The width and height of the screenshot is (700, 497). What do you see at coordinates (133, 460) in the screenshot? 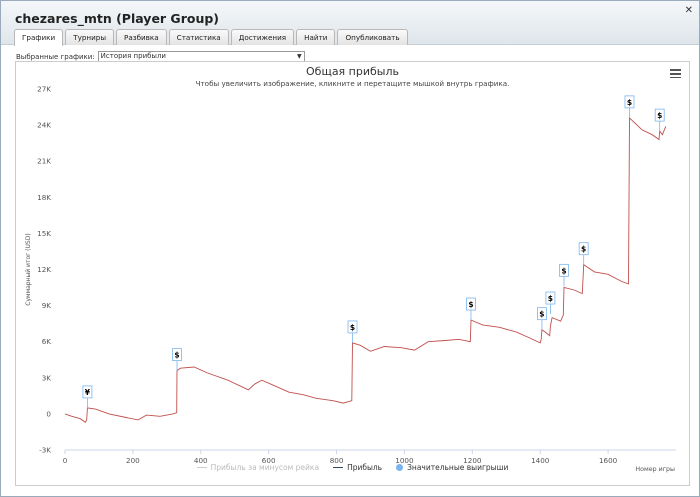
I see `x-tick-label: 200` at bounding box center [133, 460].